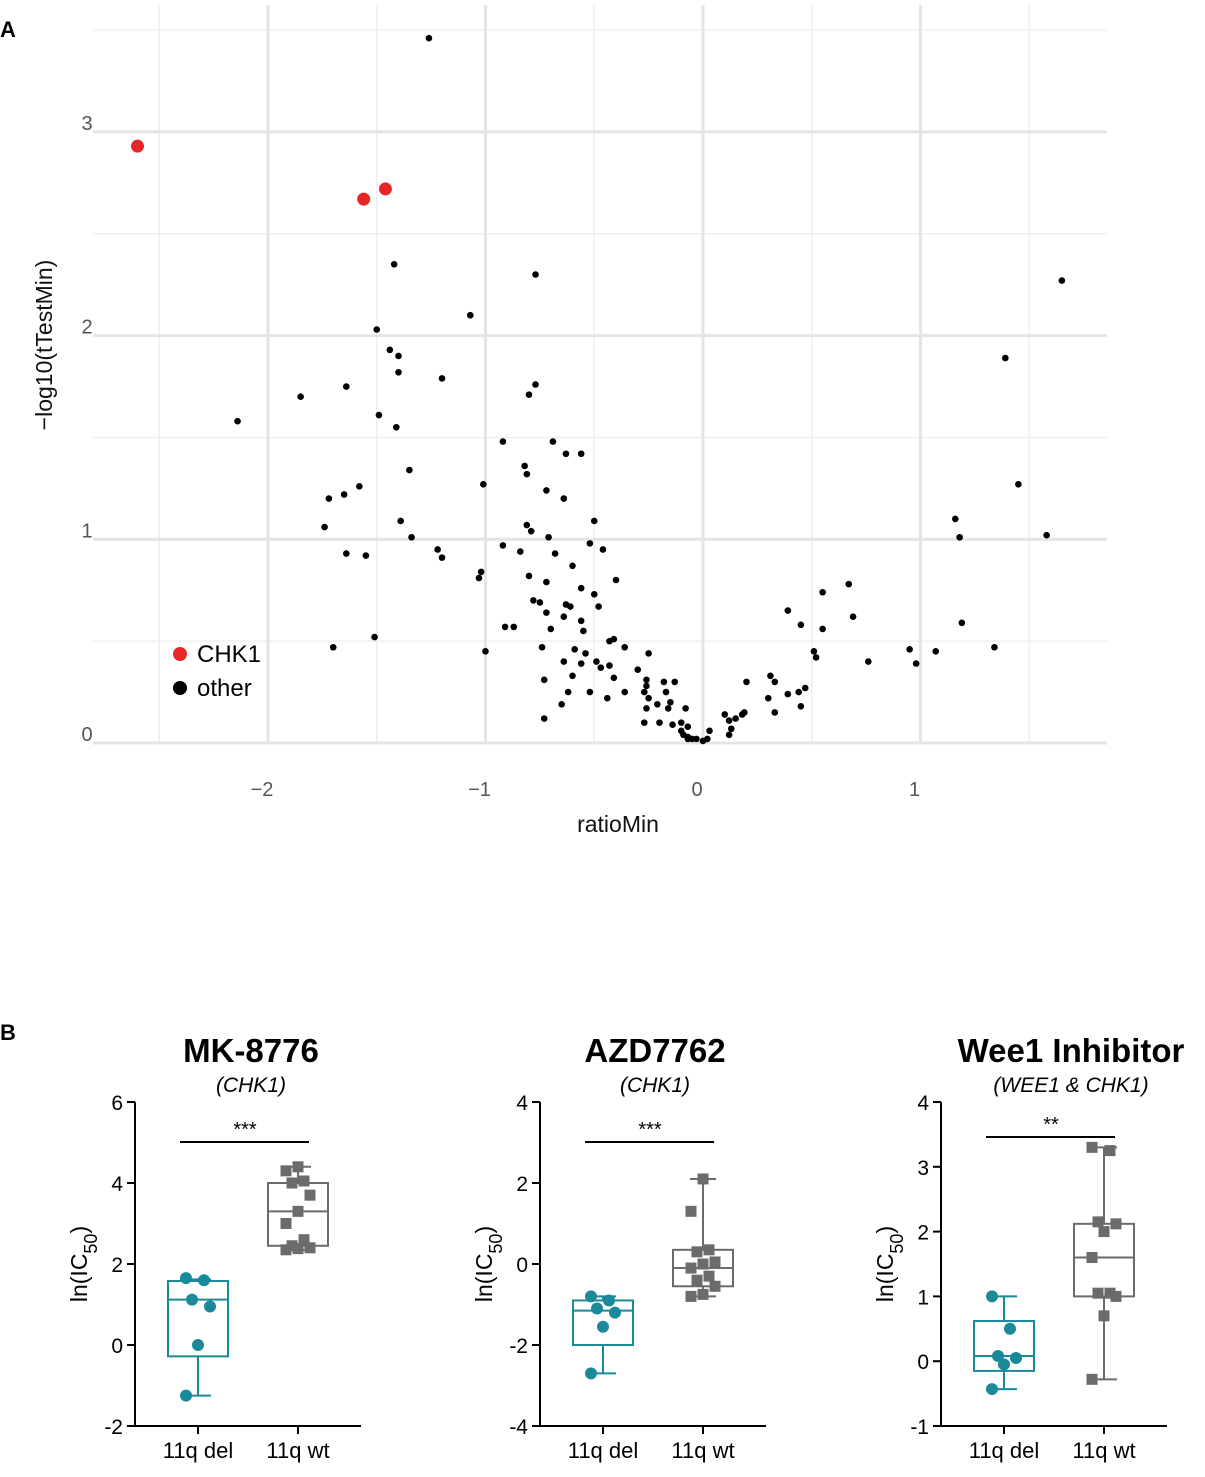 The width and height of the screenshot is (1205, 1477). What do you see at coordinates (919, 1427) in the screenshot?
I see `y-tick-label: -1` at bounding box center [919, 1427].